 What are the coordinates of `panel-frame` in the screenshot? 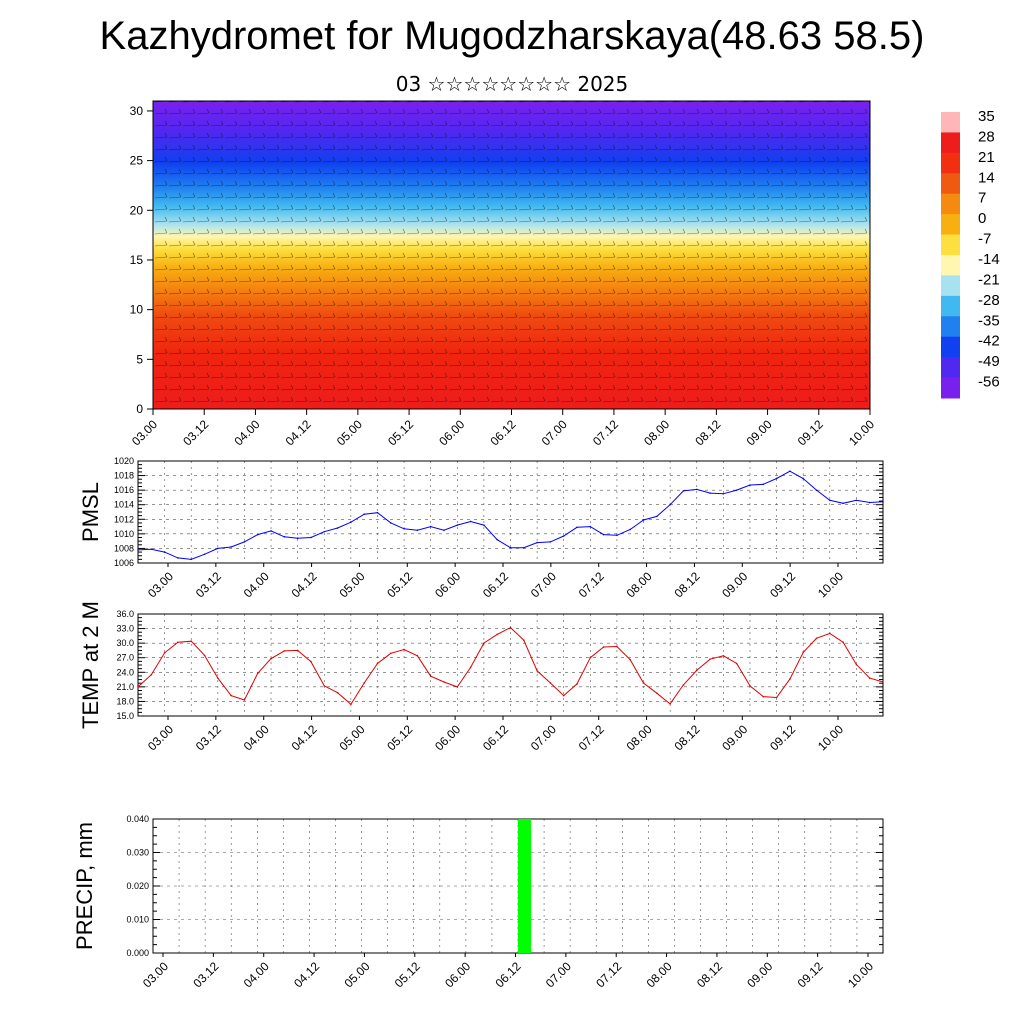 It's located at (510, 512).